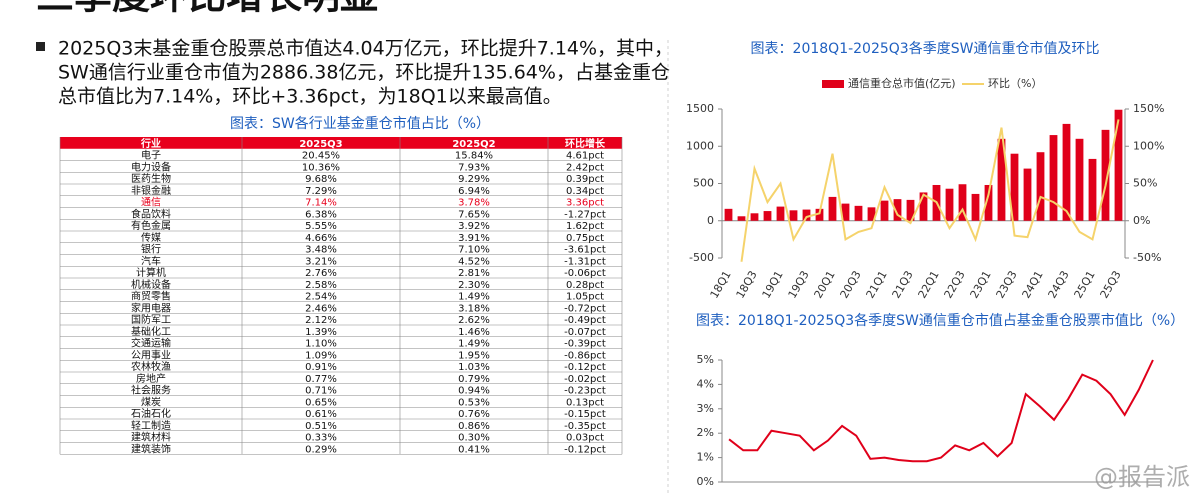 The width and height of the screenshot is (1200, 495). I want to click on table-cell: 0.51%, so click(321, 426).